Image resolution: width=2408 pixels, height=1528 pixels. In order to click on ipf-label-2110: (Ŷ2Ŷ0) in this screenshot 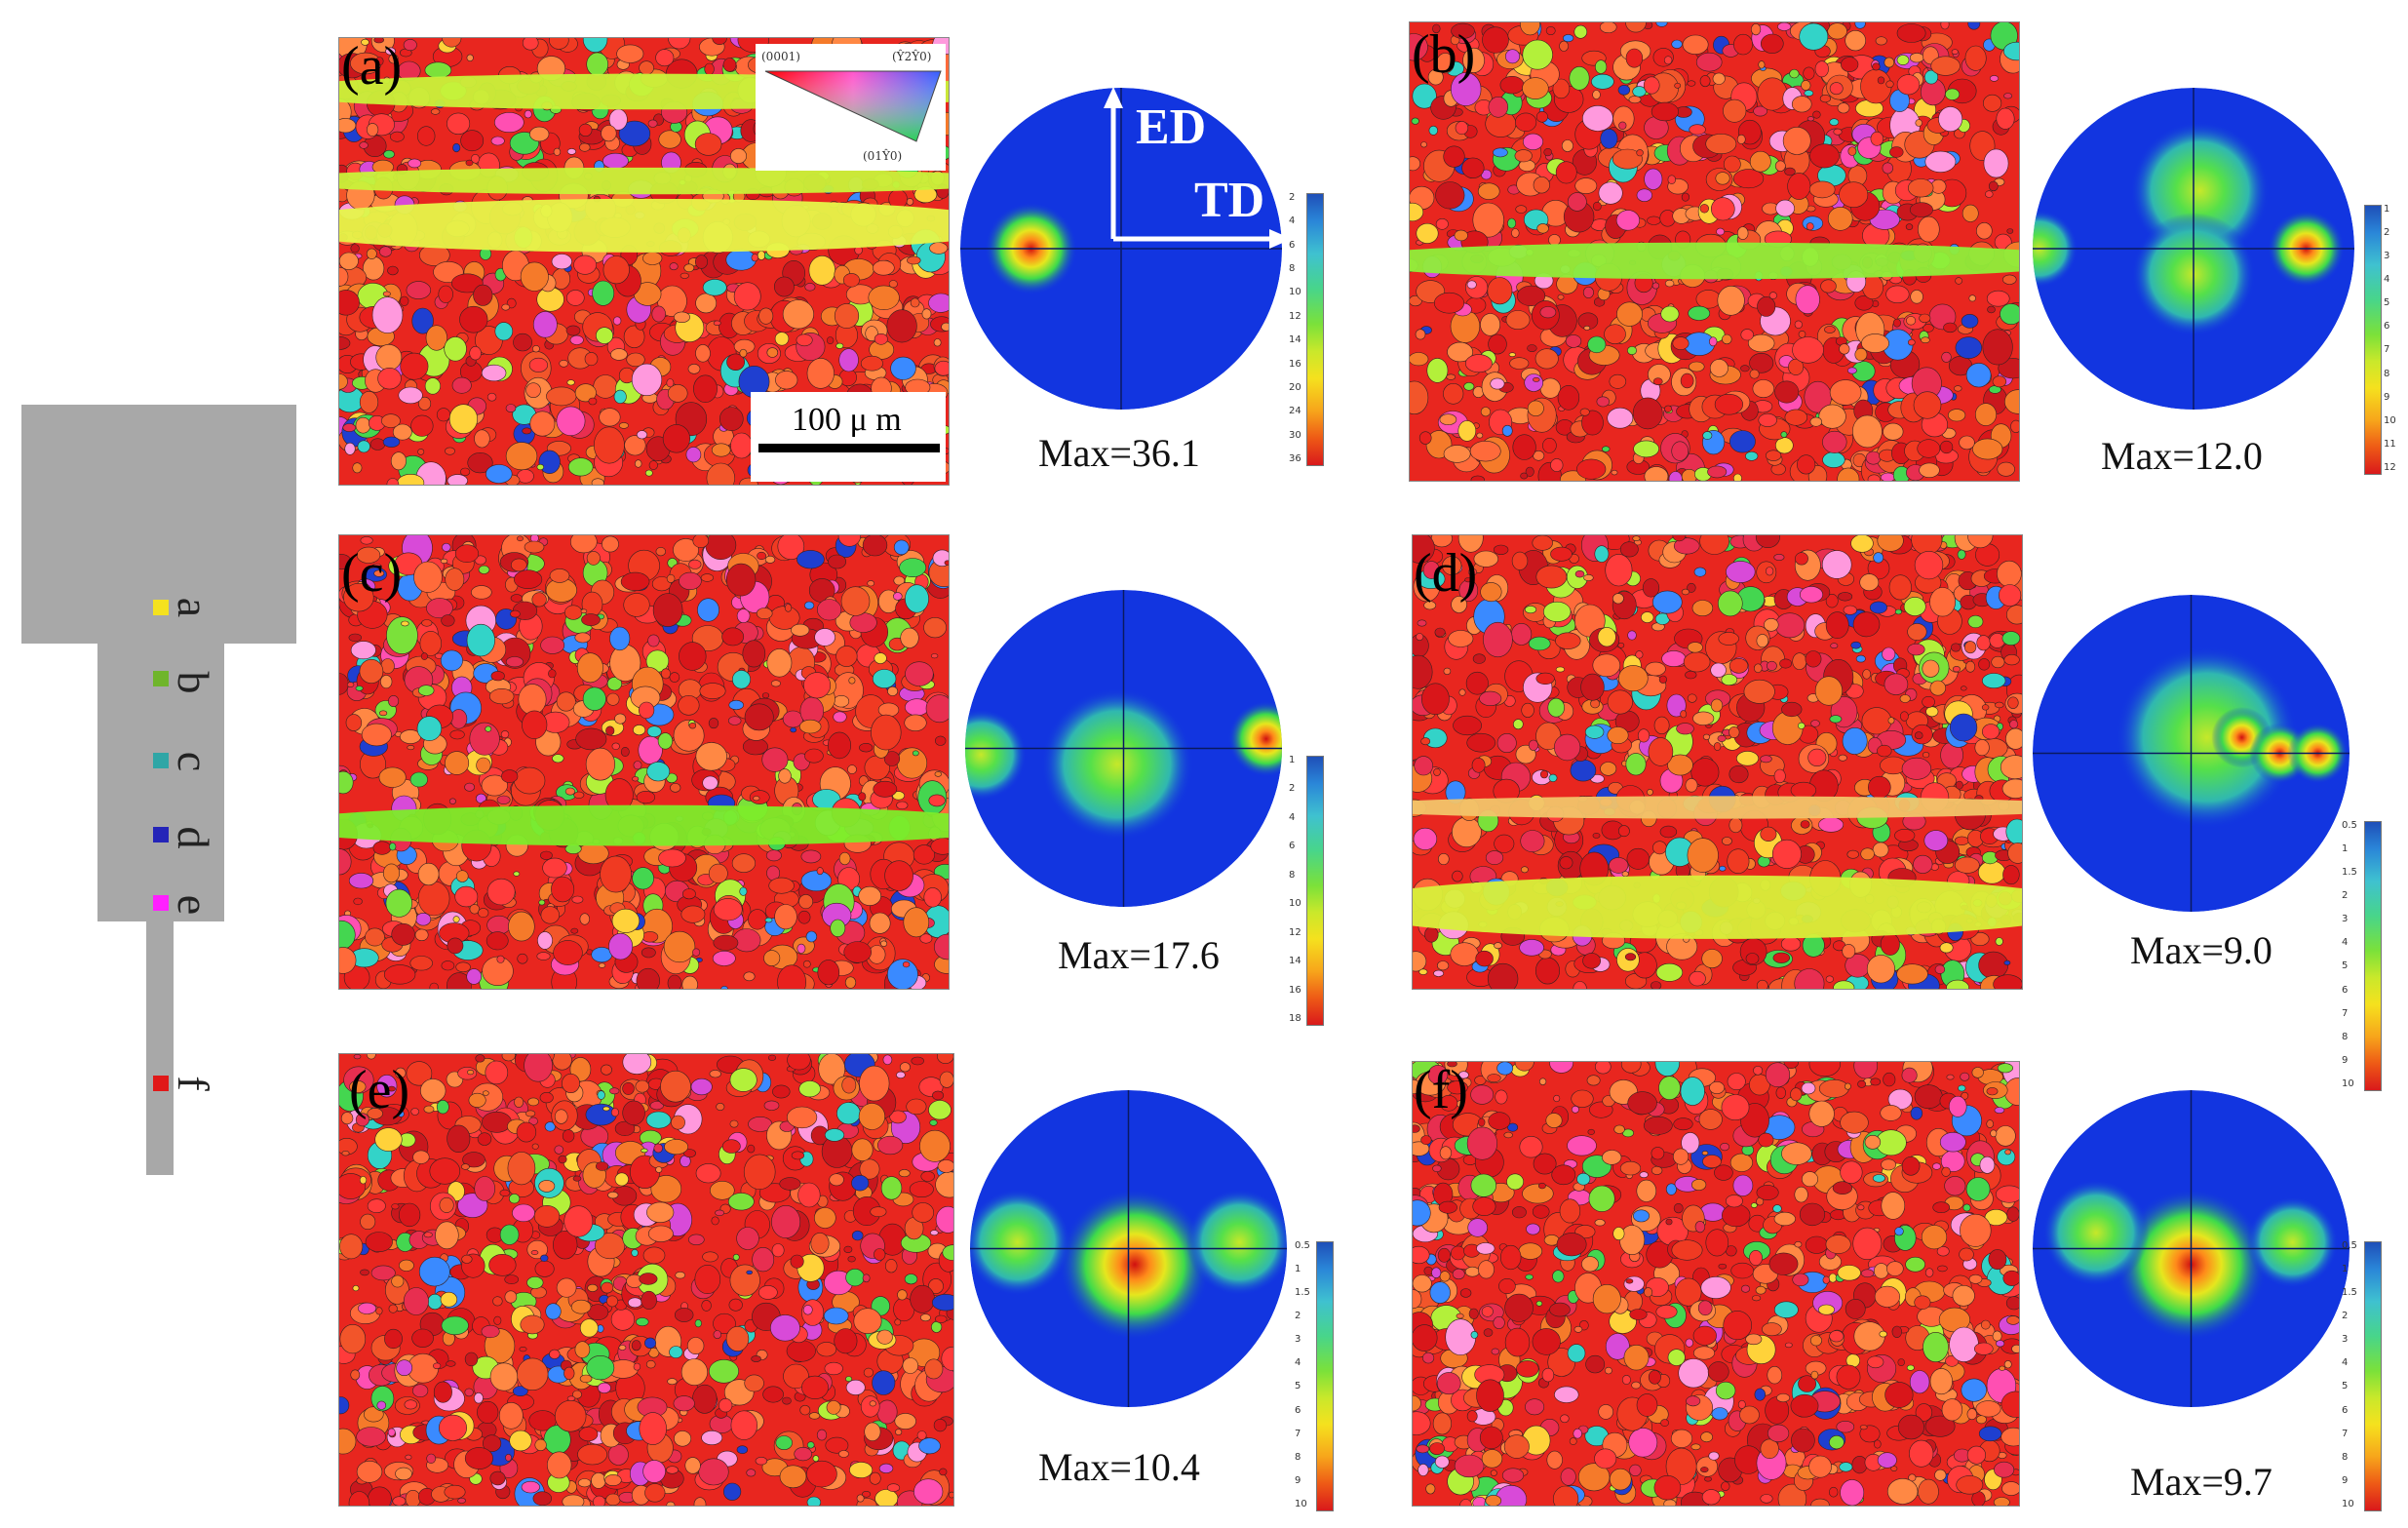, I will do `click(912, 56)`.